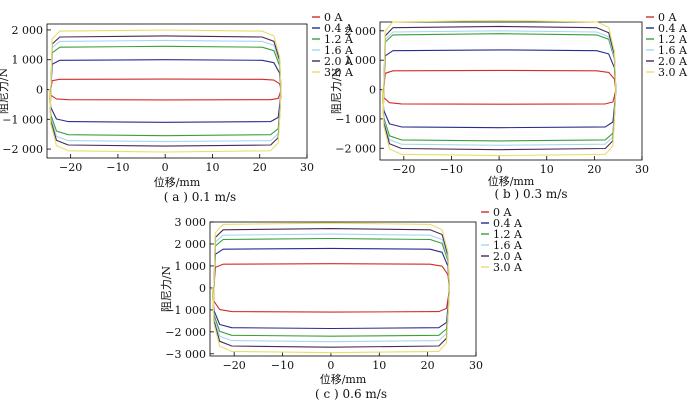 The image size is (700, 409). Describe the element at coordinates (200, 197) in the screenshot. I see `chart-caption: ( a ) 0.1 m/s` at that location.